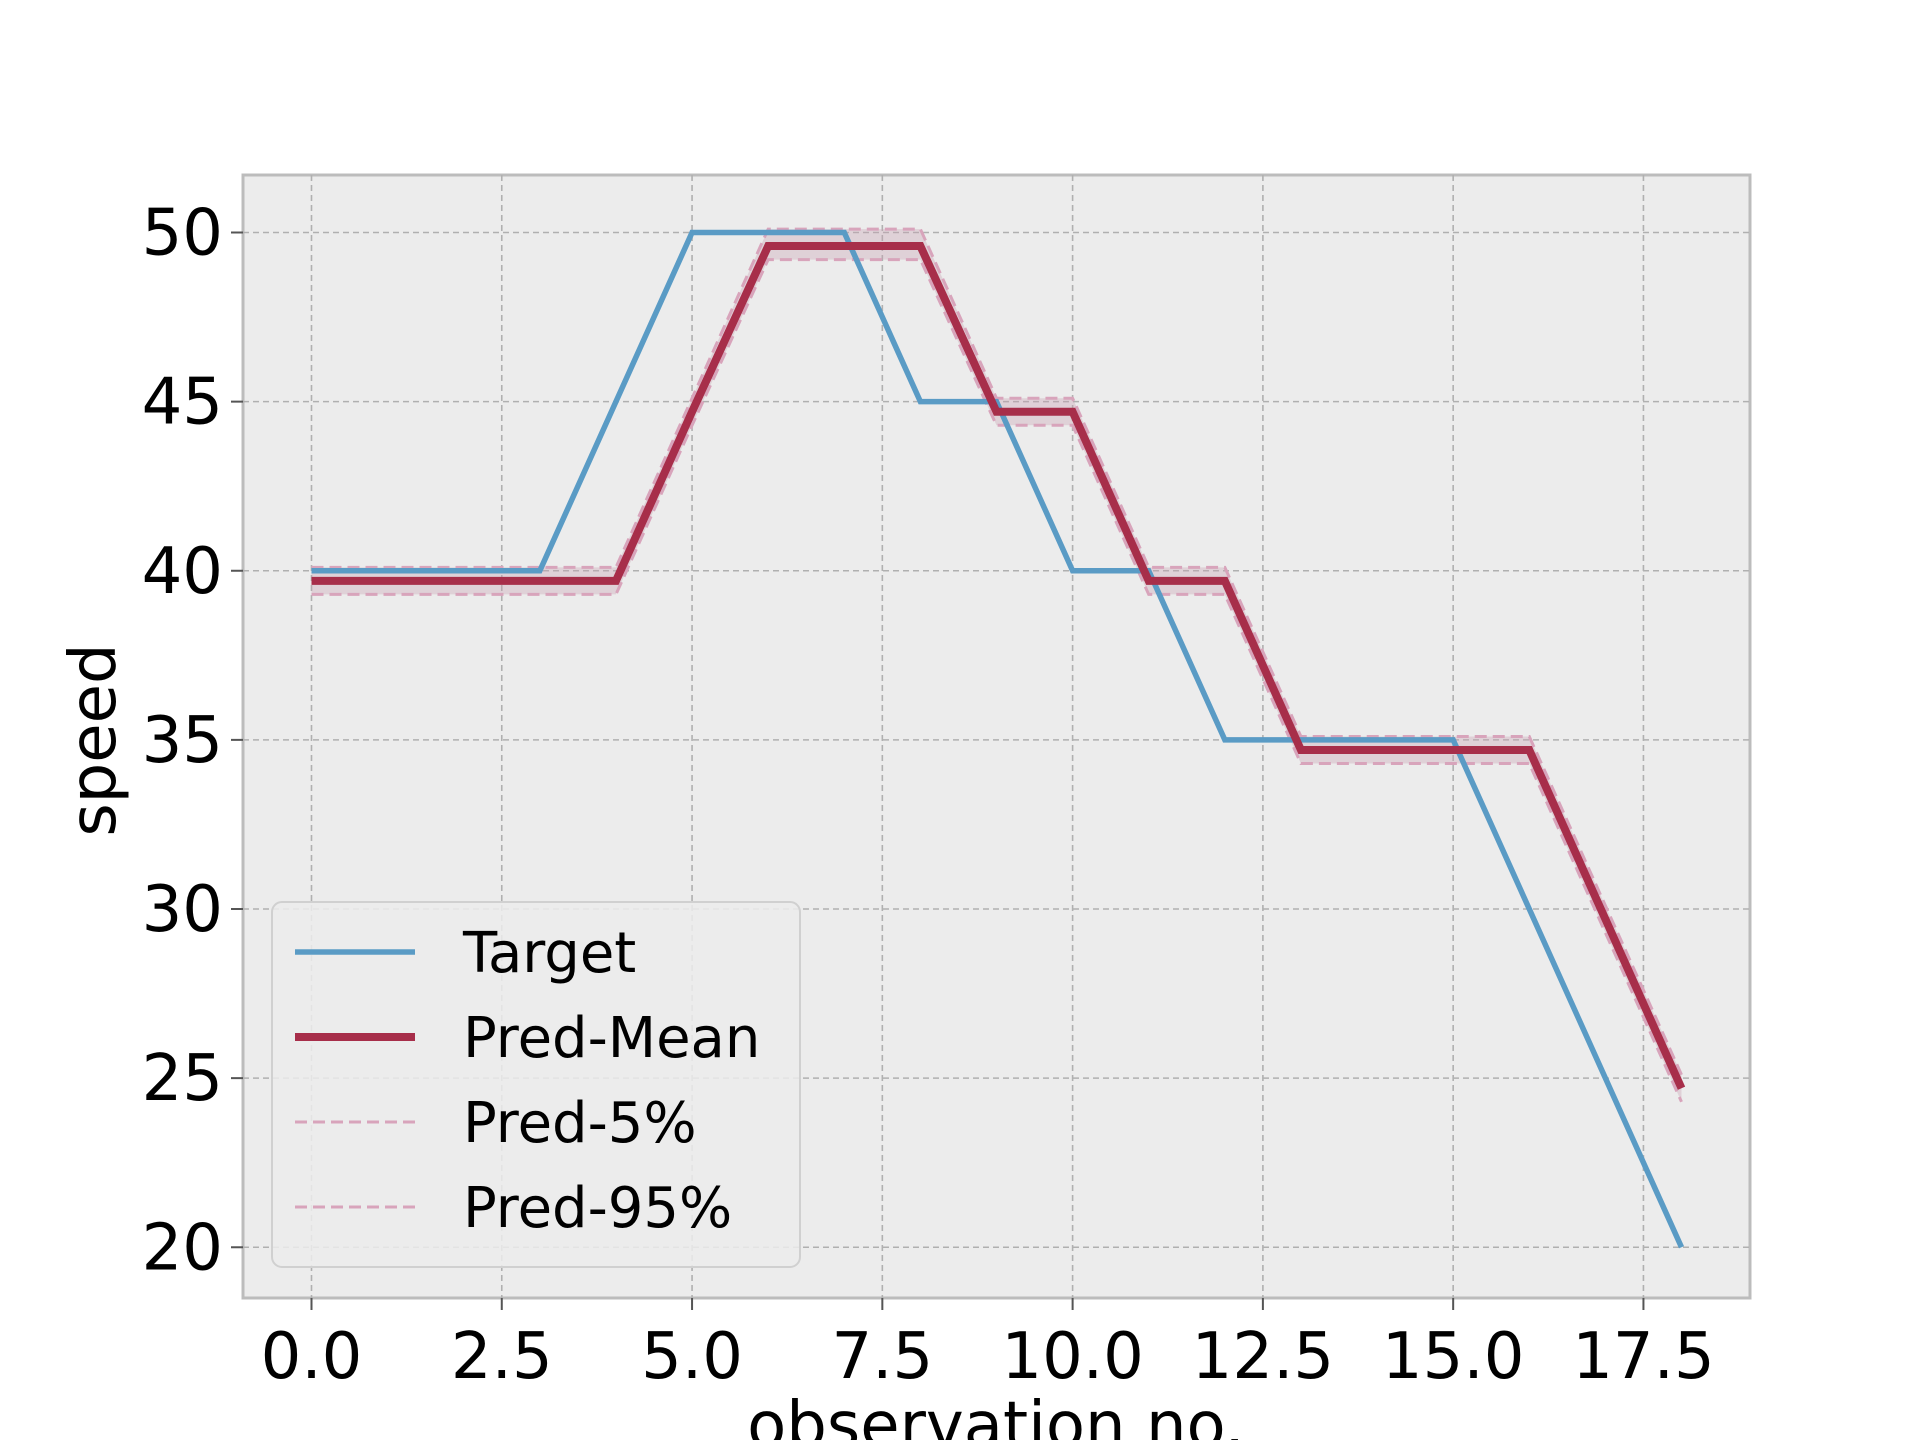 The image size is (1920, 1440). What do you see at coordinates (182, 741) in the screenshot?
I see `y-tick-label: 35` at bounding box center [182, 741].